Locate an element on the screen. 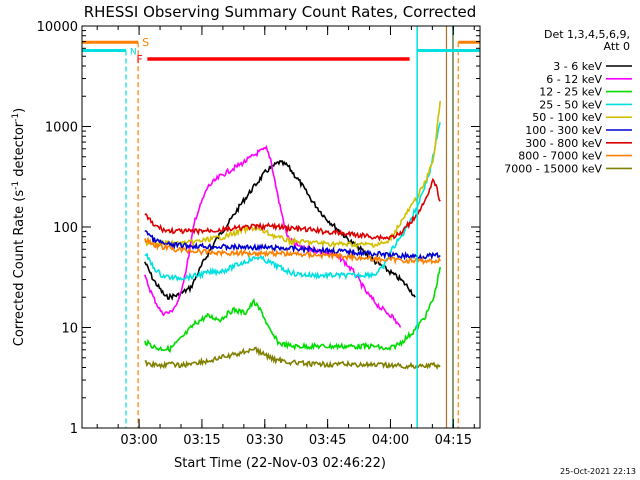 Image resolution: width=640 pixels, height=480 pixels. x-axis-label: Start Time (22-Nov-03 02:46:22) is located at coordinates (280, 463).